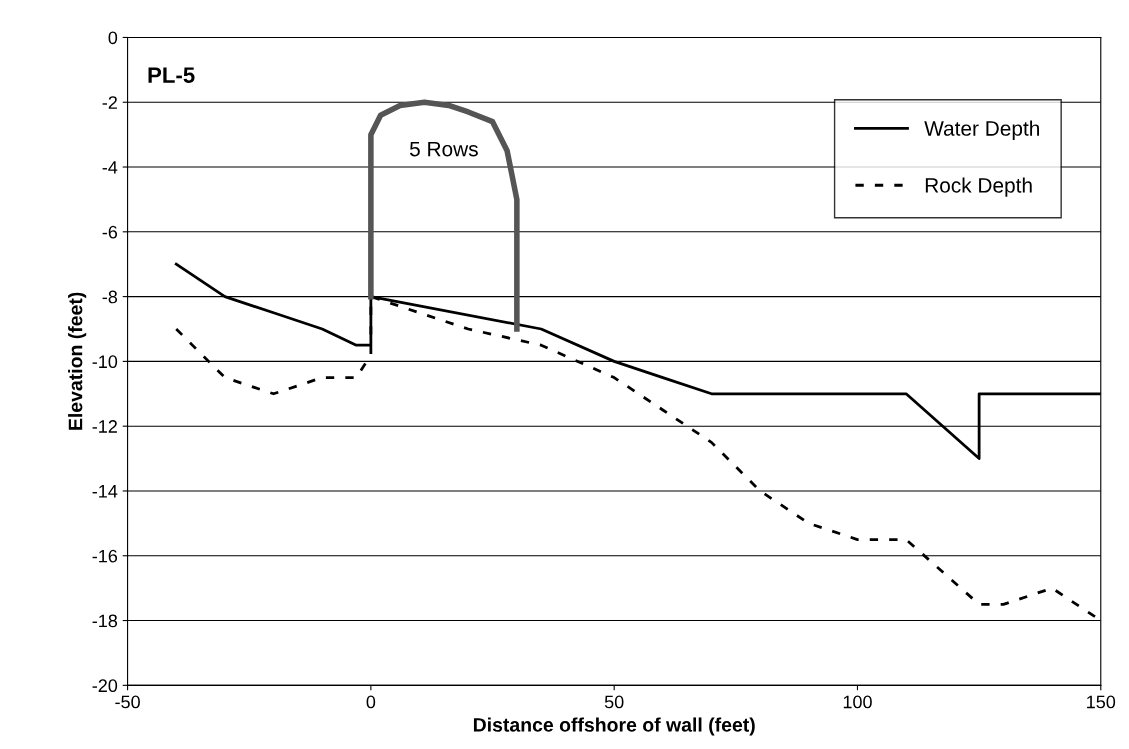  I want to click on y-tick-label: 0, so click(113, 38).